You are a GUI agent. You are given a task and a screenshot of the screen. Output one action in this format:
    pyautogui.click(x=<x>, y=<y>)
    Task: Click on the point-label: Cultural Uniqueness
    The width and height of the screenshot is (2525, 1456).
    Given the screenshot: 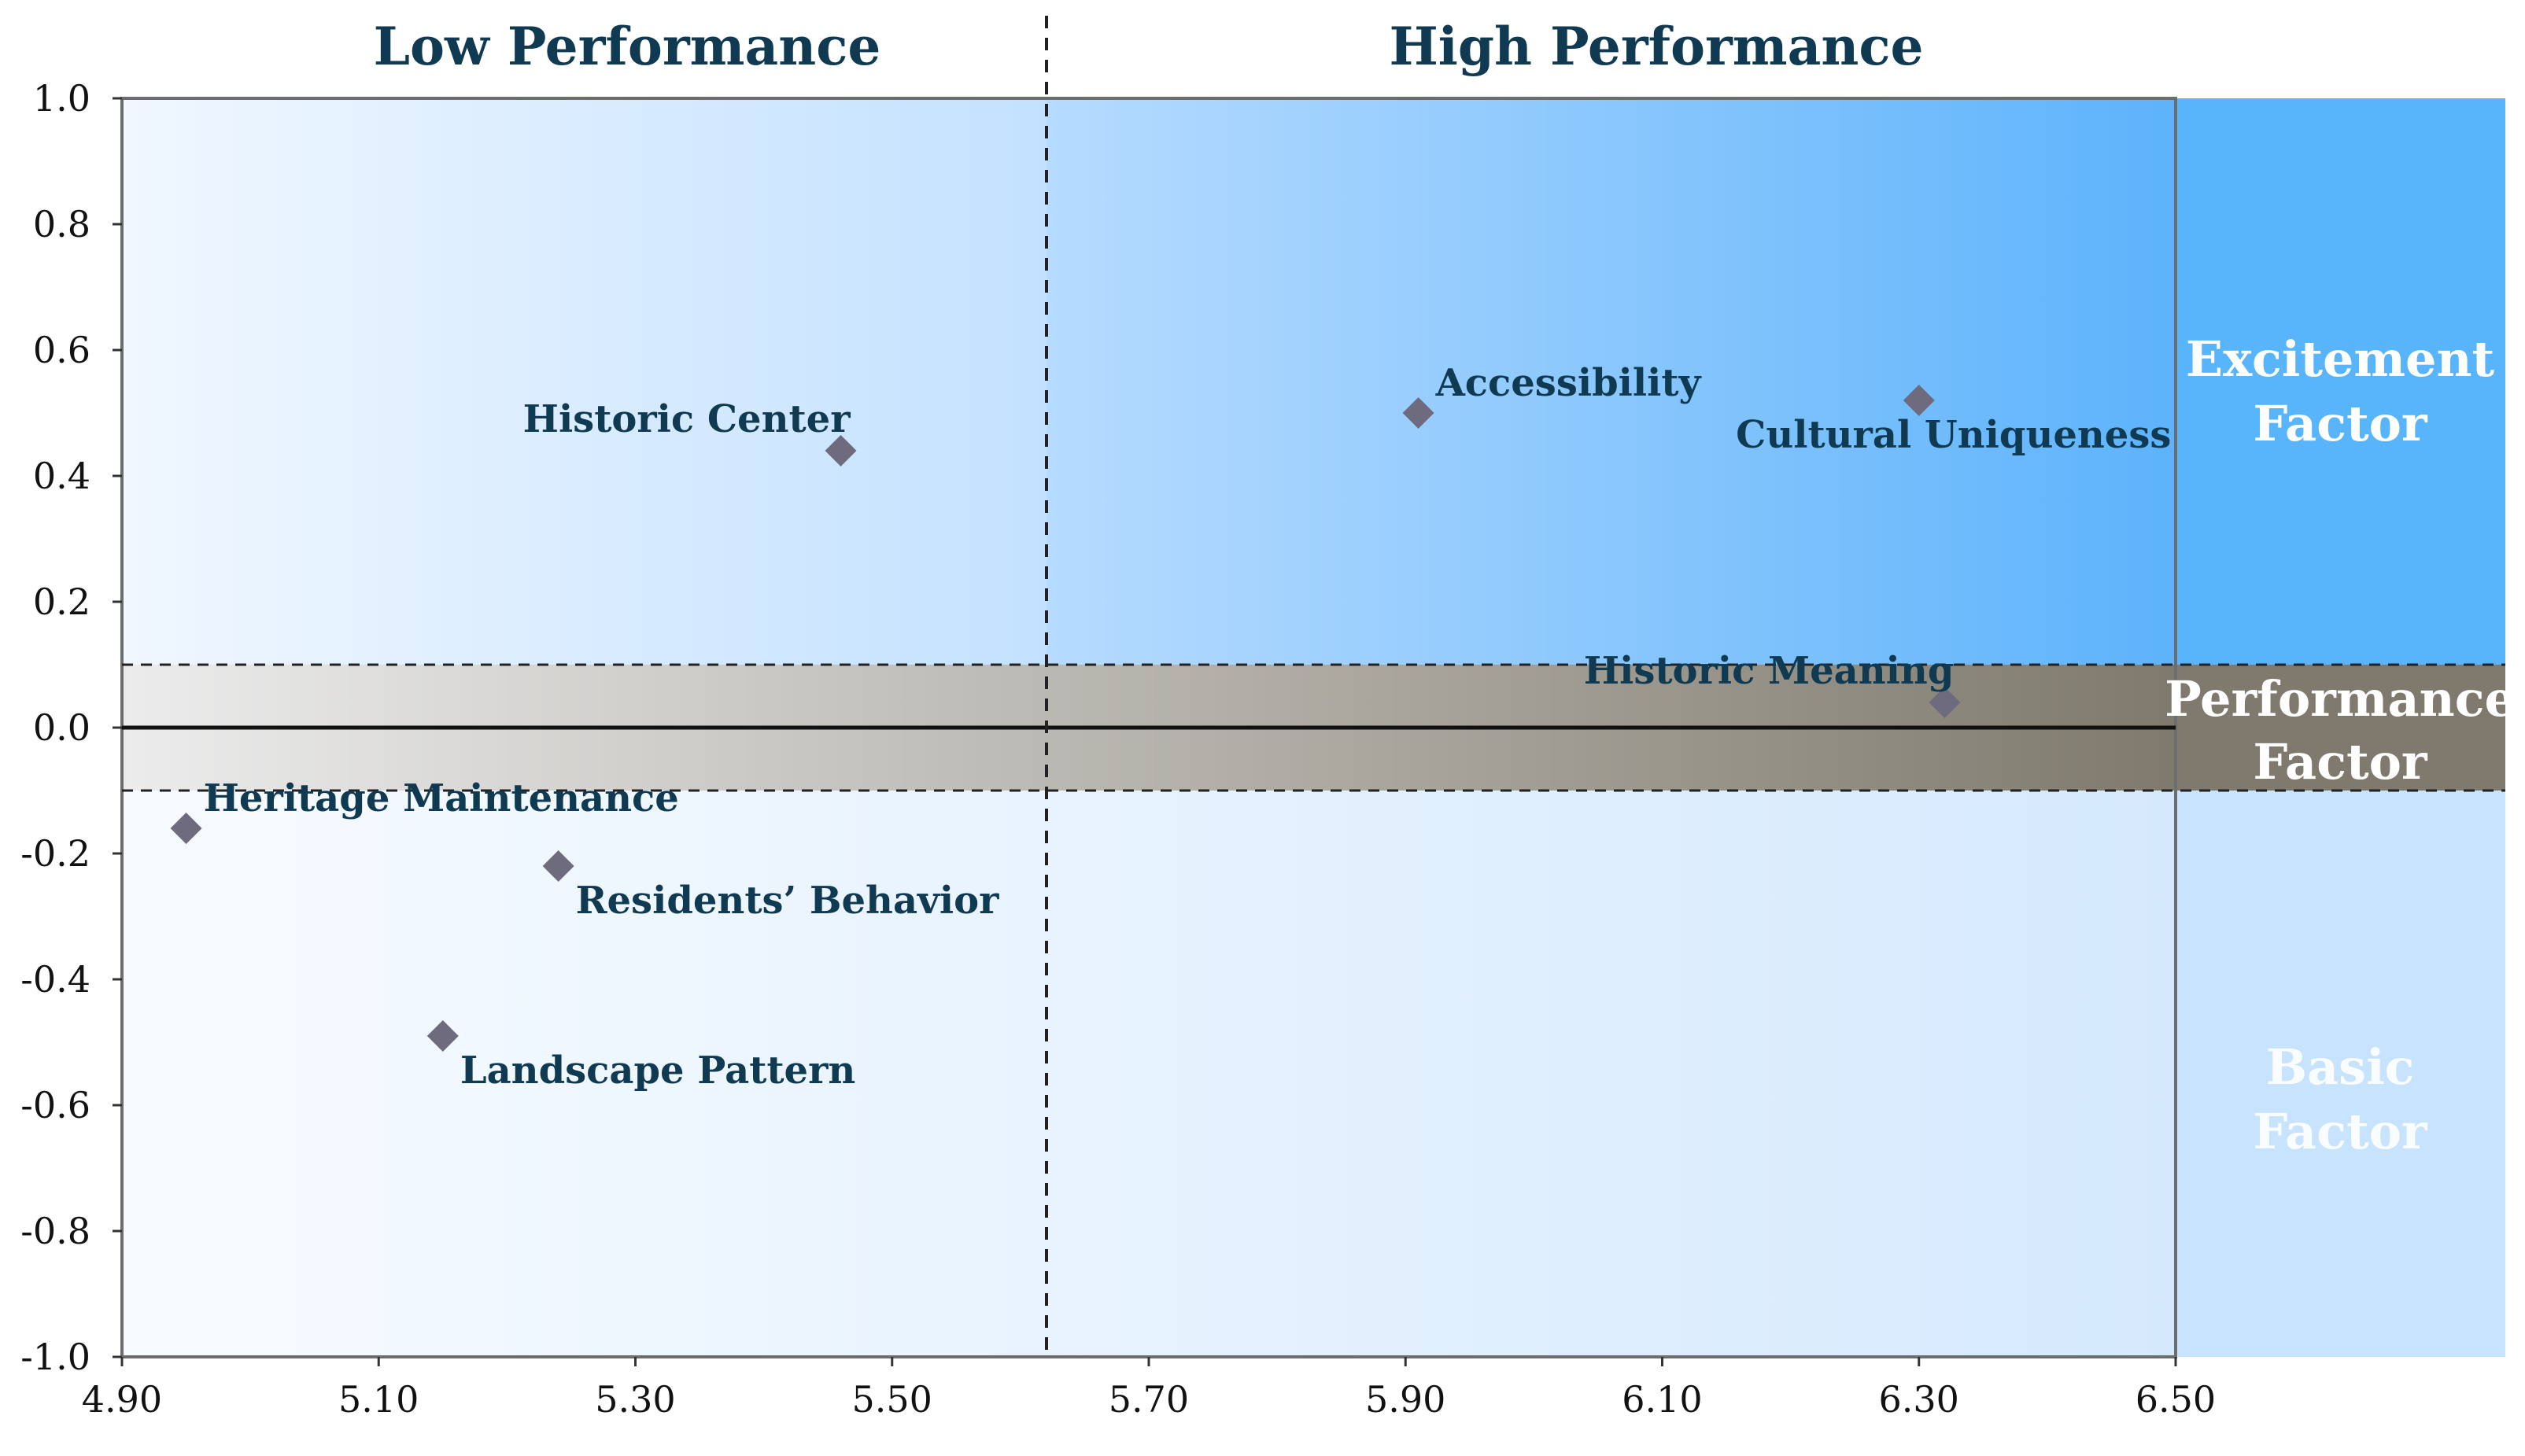 What is the action you would take?
    pyautogui.click(x=1953, y=435)
    